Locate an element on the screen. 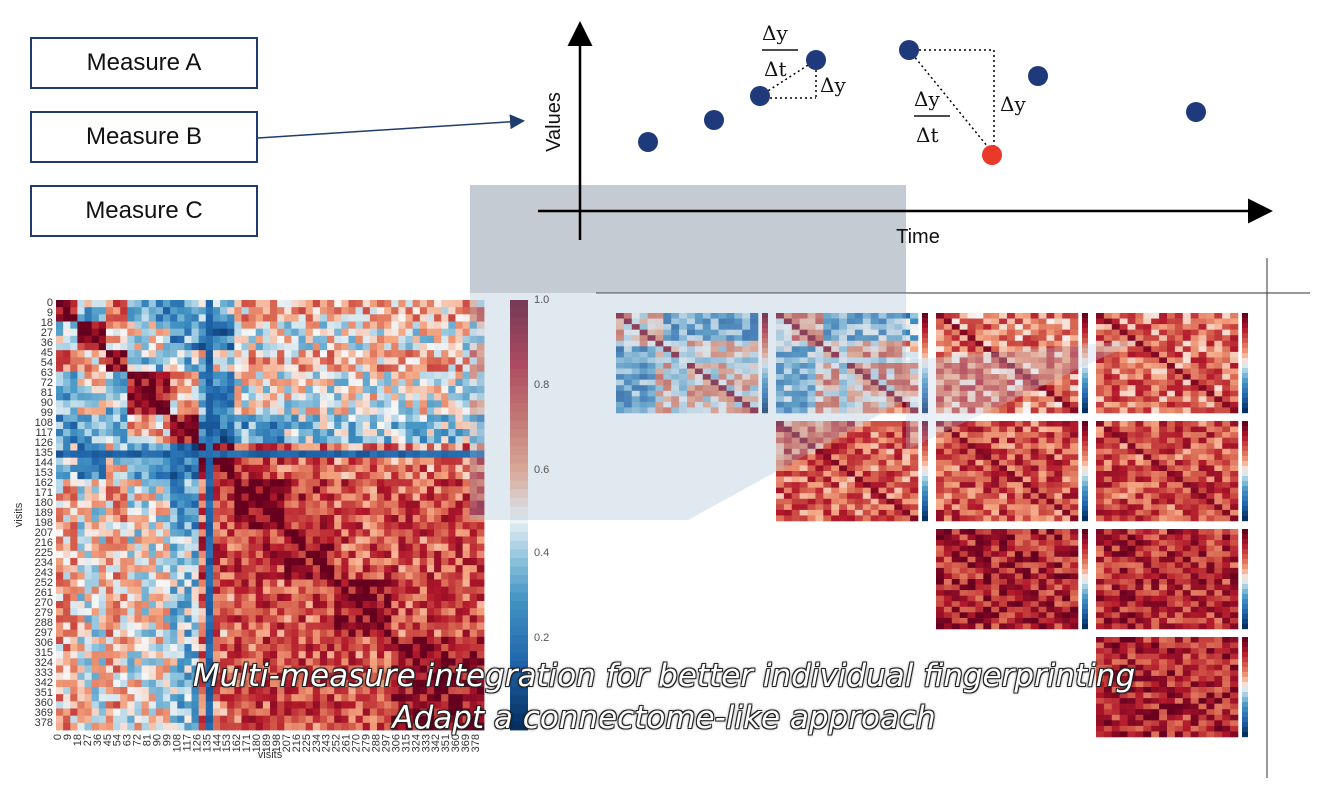  heatmap-x-tick: 333 is located at coordinates (426, 743).